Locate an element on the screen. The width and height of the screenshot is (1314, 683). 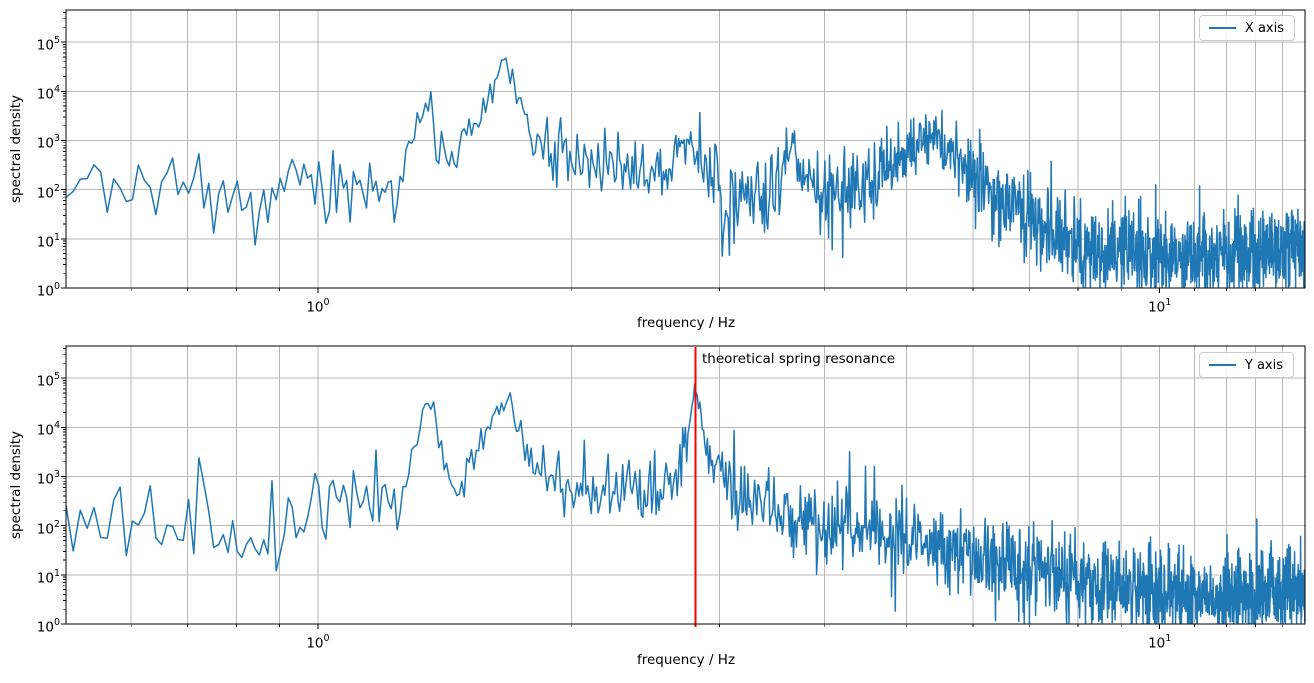
x-axis-label-bottom: frequency / Hz is located at coordinates (686, 660).